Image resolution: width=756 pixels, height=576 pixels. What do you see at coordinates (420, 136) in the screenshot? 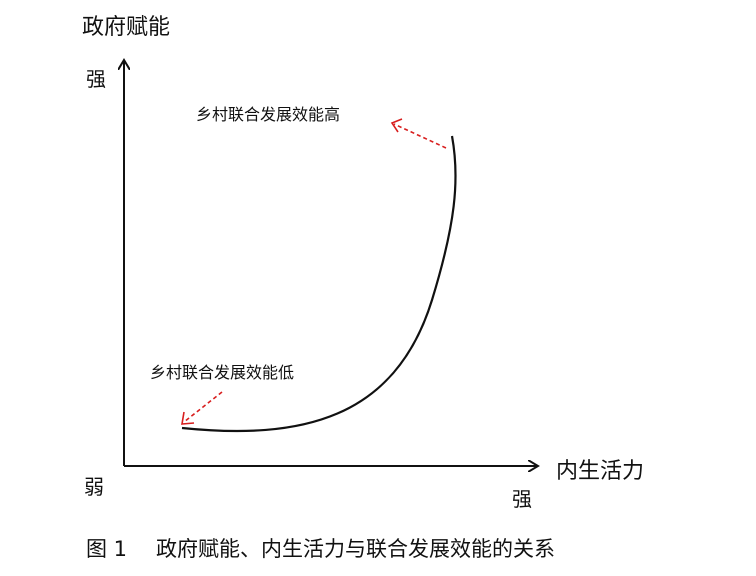
I see `arrow-to-high-annotation` at bounding box center [420, 136].